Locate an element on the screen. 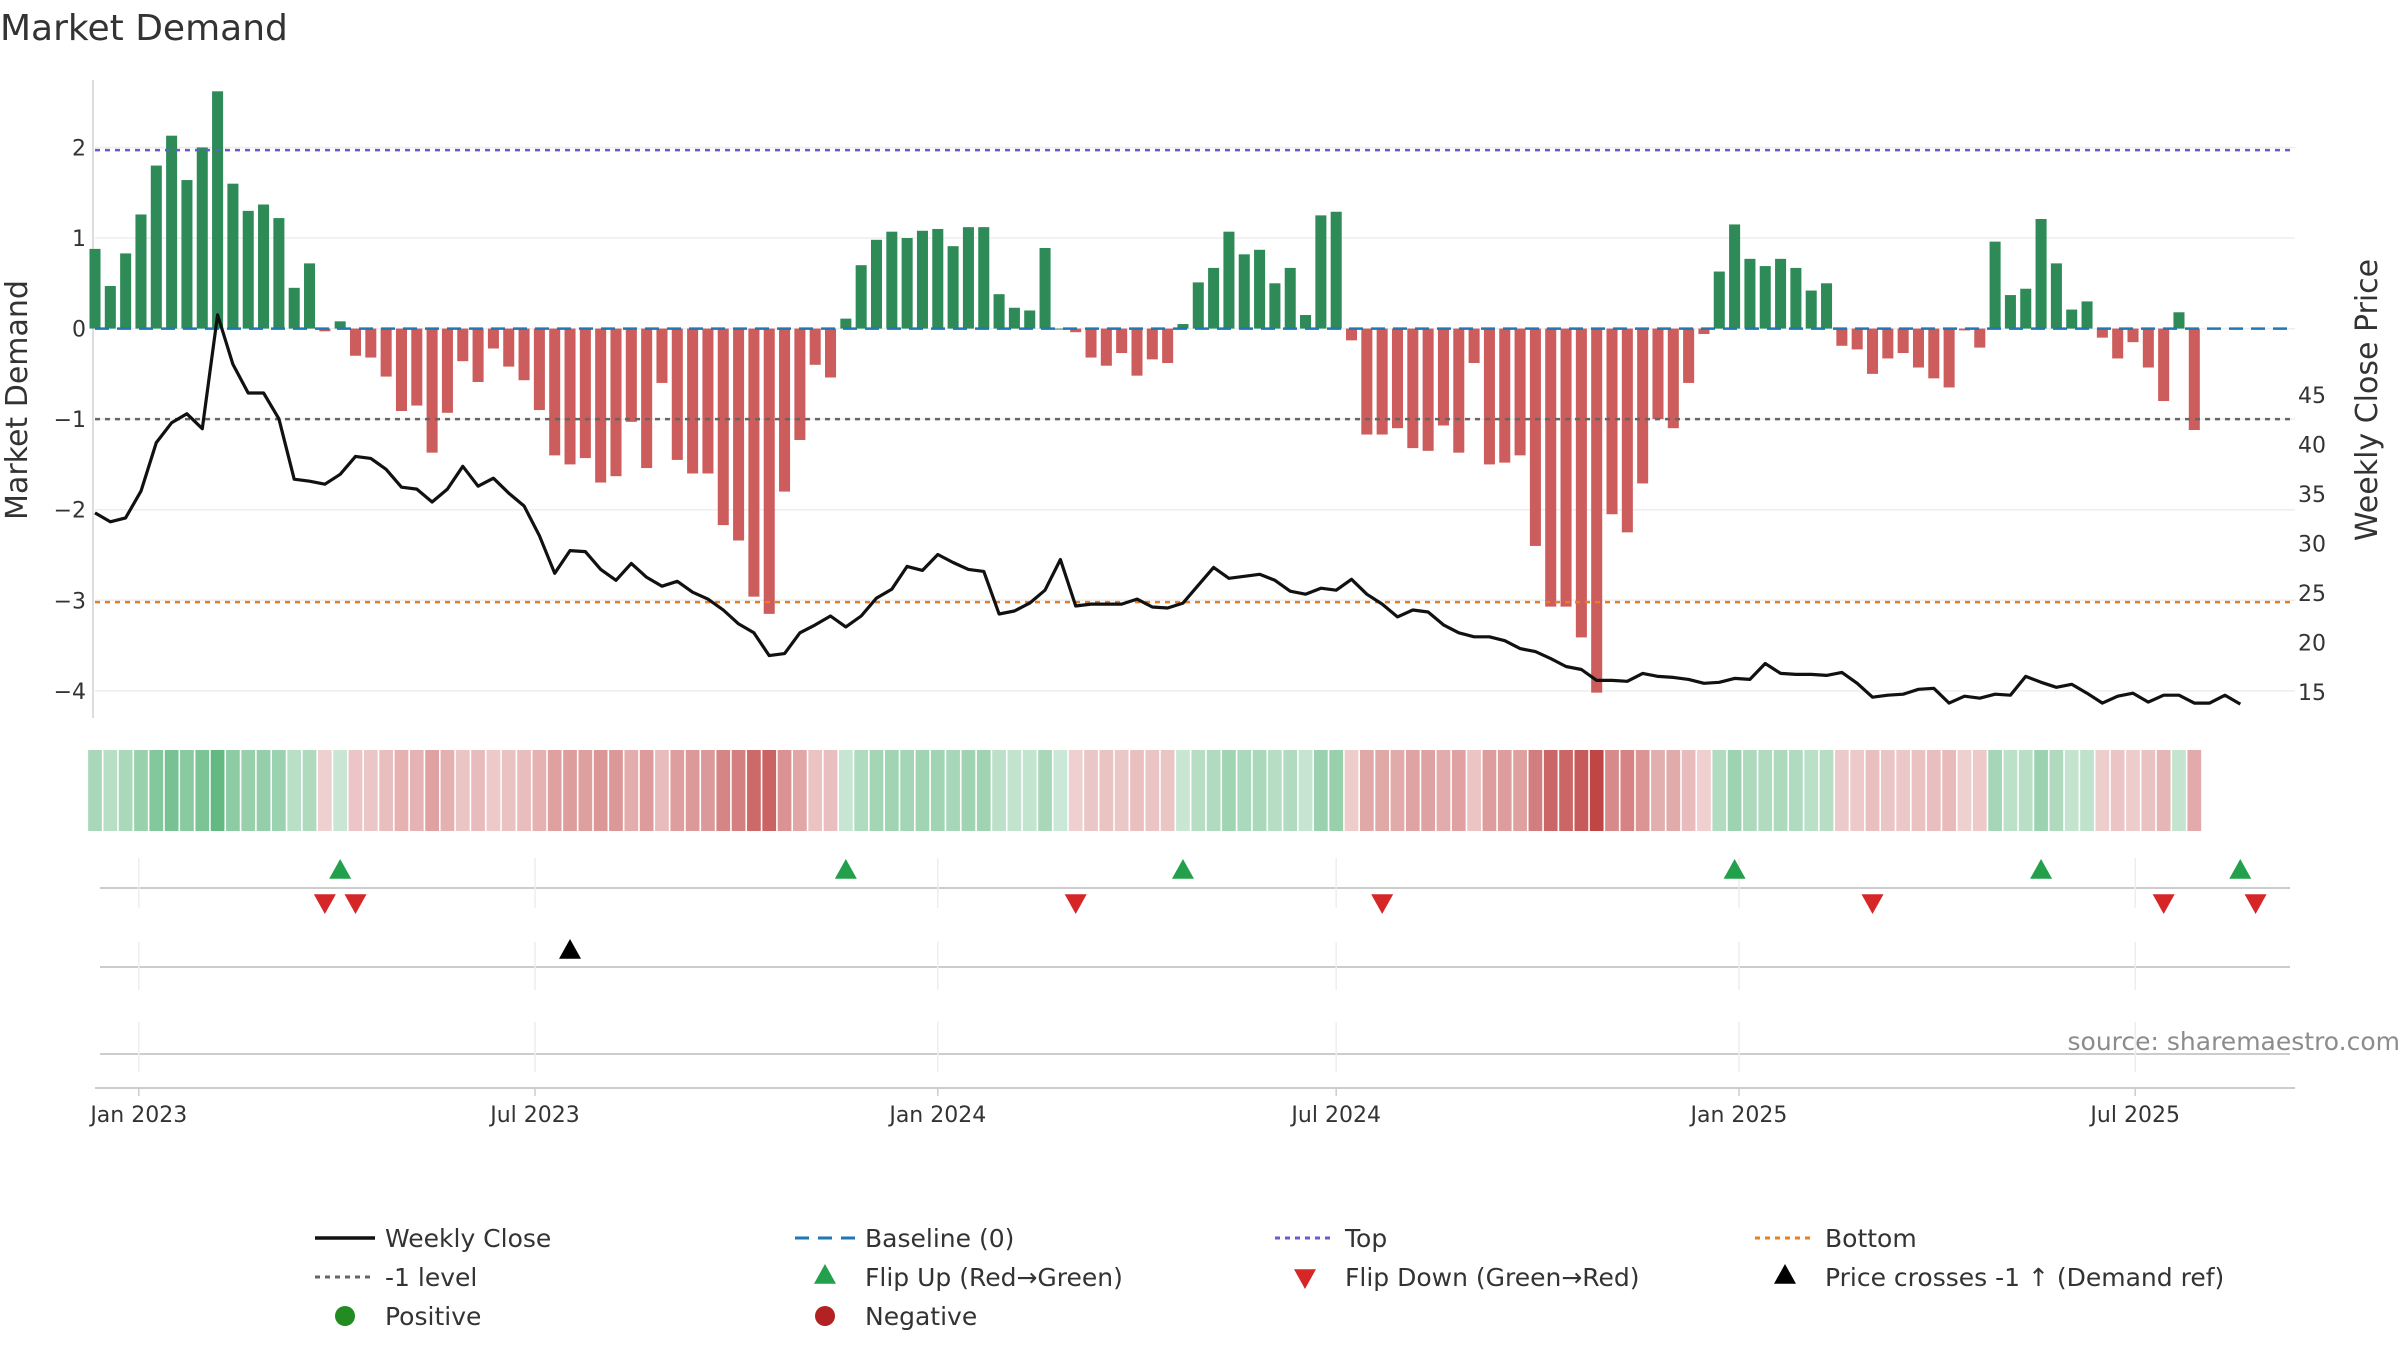  legend-label: Top is located at coordinates (1365, 1238).